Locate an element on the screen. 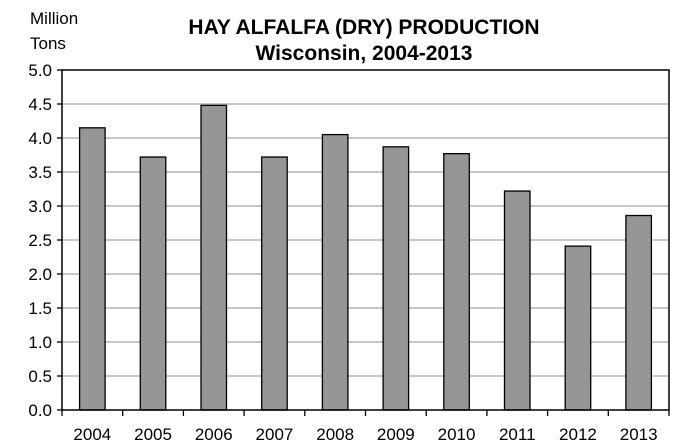 This screenshot has width=681, height=444. bar-2005 is located at coordinates (153, 283).